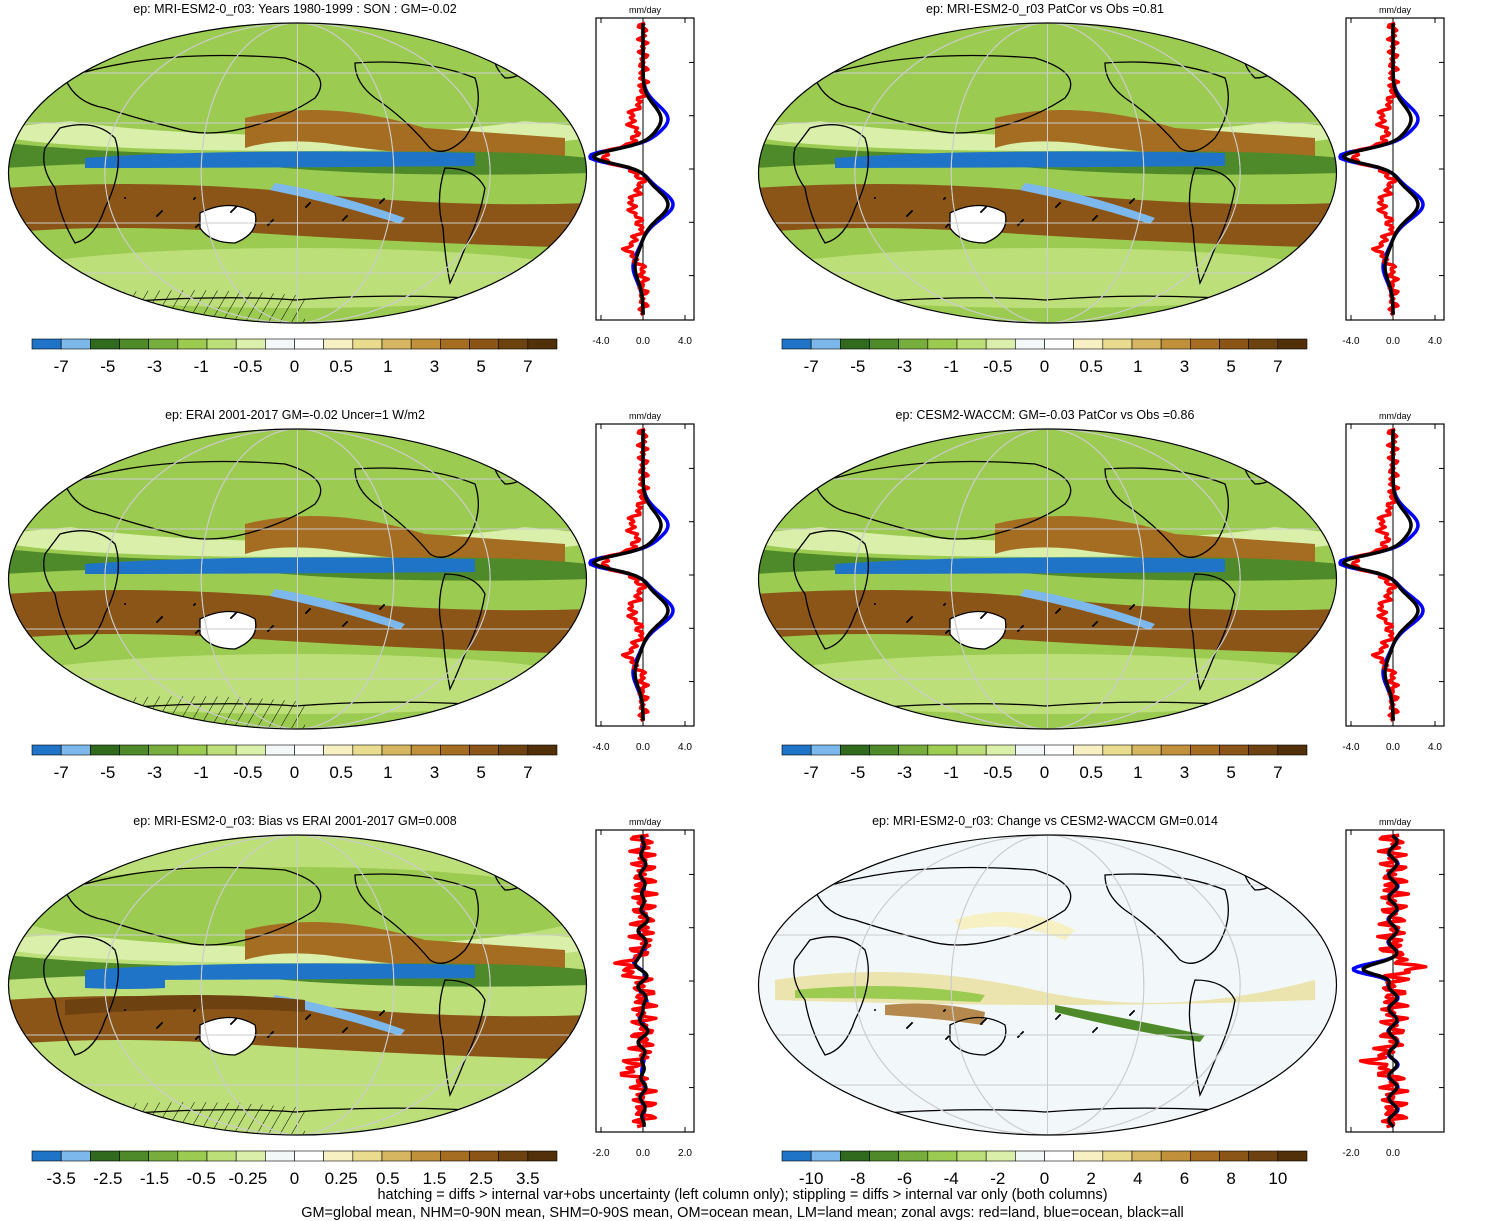 The width and height of the screenshot is (1485, 1221). What do you see at coordinates (1091, 772) in the screenshot?
I see `colorbar-label: 0.5` at bounding box center [1091, 772].